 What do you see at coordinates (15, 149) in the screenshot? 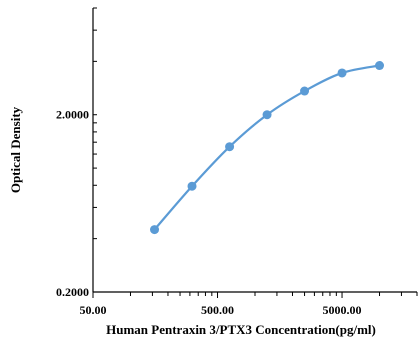
I see `y-axis-title: Optical Density` at bounding box center [15, 149].